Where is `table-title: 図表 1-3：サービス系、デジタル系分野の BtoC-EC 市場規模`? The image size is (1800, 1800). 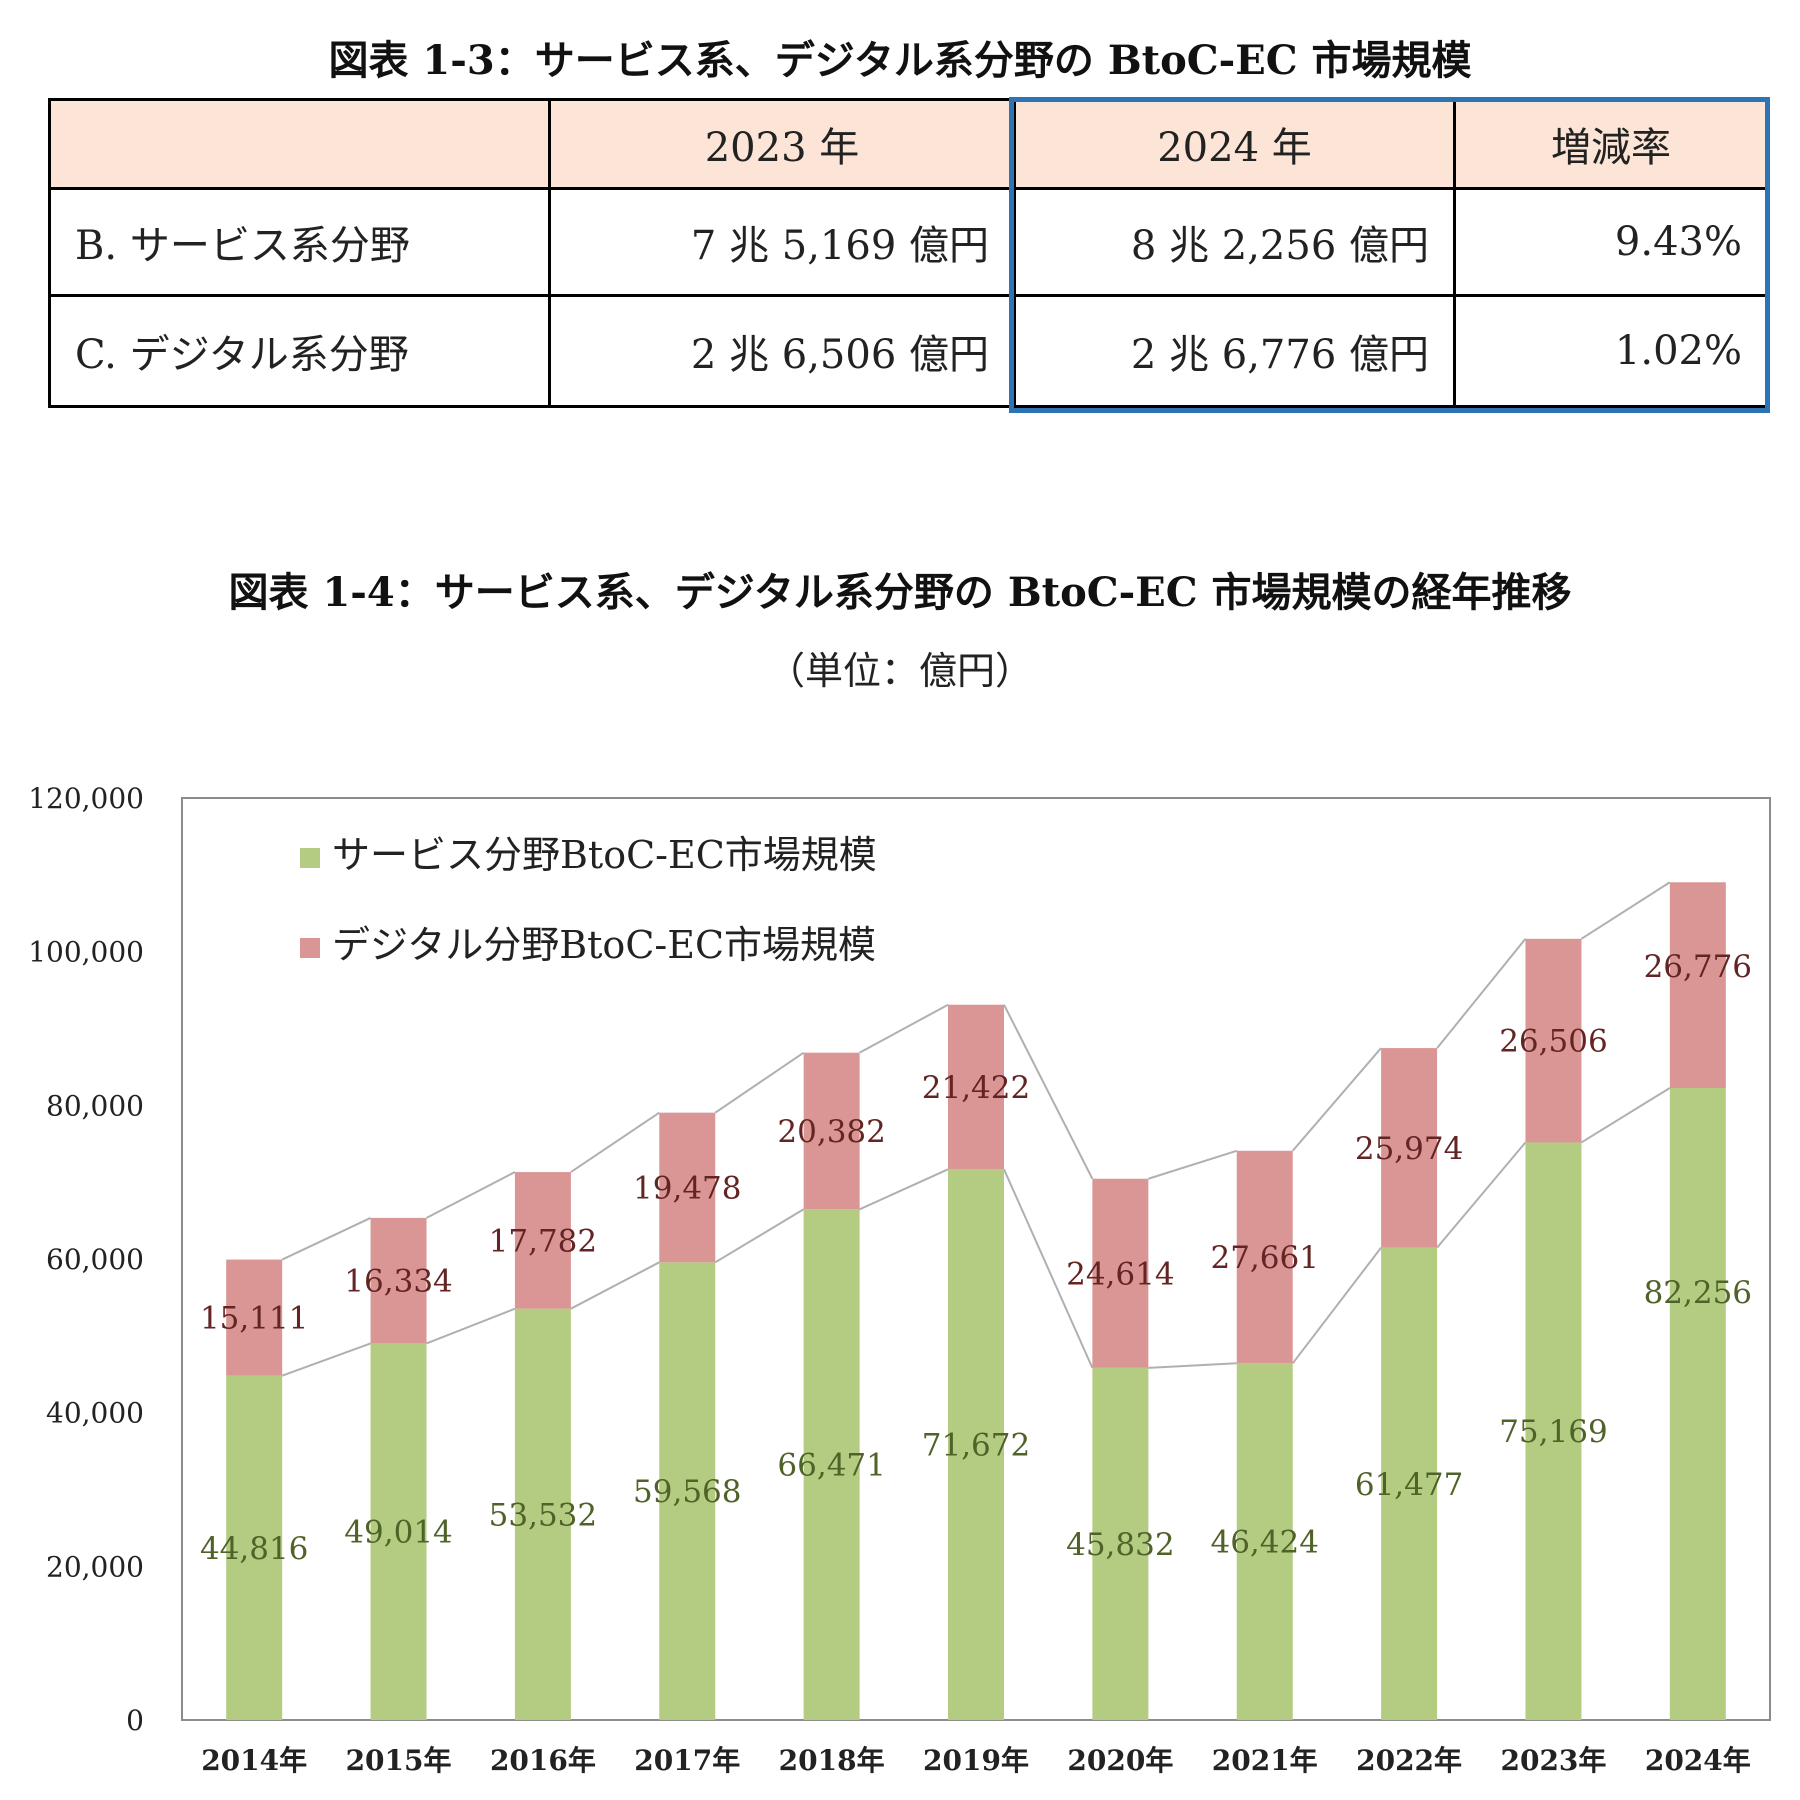
table-title: 図表 1-3：サービス系、デジタル系分野の BtoC-EC 市場規模 is located at coordinates (900, 60).